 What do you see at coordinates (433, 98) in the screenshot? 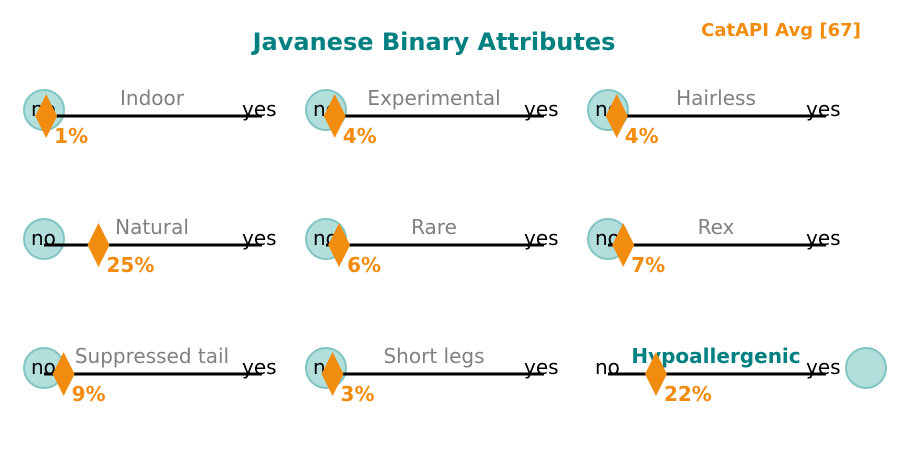
I see `attribute-label: Experimental` at bounding box center [433, 98].